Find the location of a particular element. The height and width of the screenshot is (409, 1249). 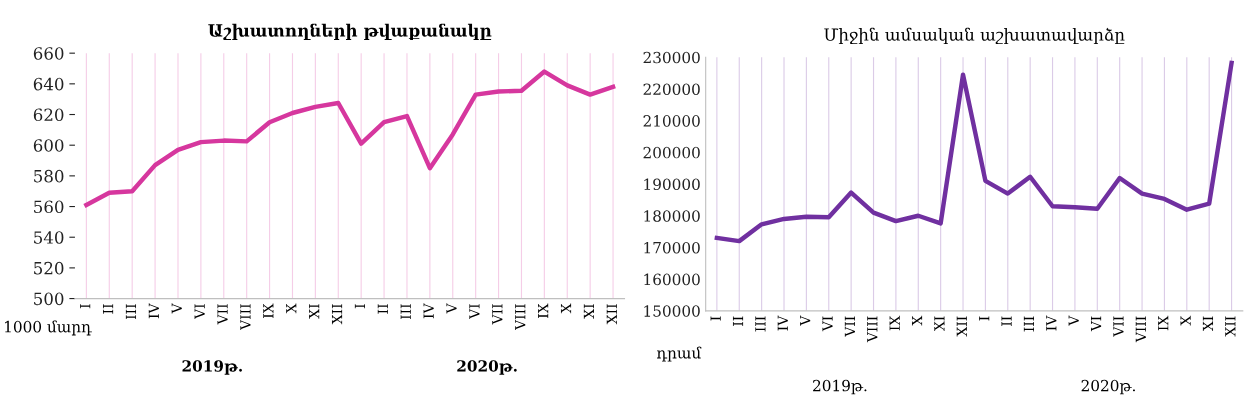

y-tick-label: 160000 is located at coordinates (672, 279).